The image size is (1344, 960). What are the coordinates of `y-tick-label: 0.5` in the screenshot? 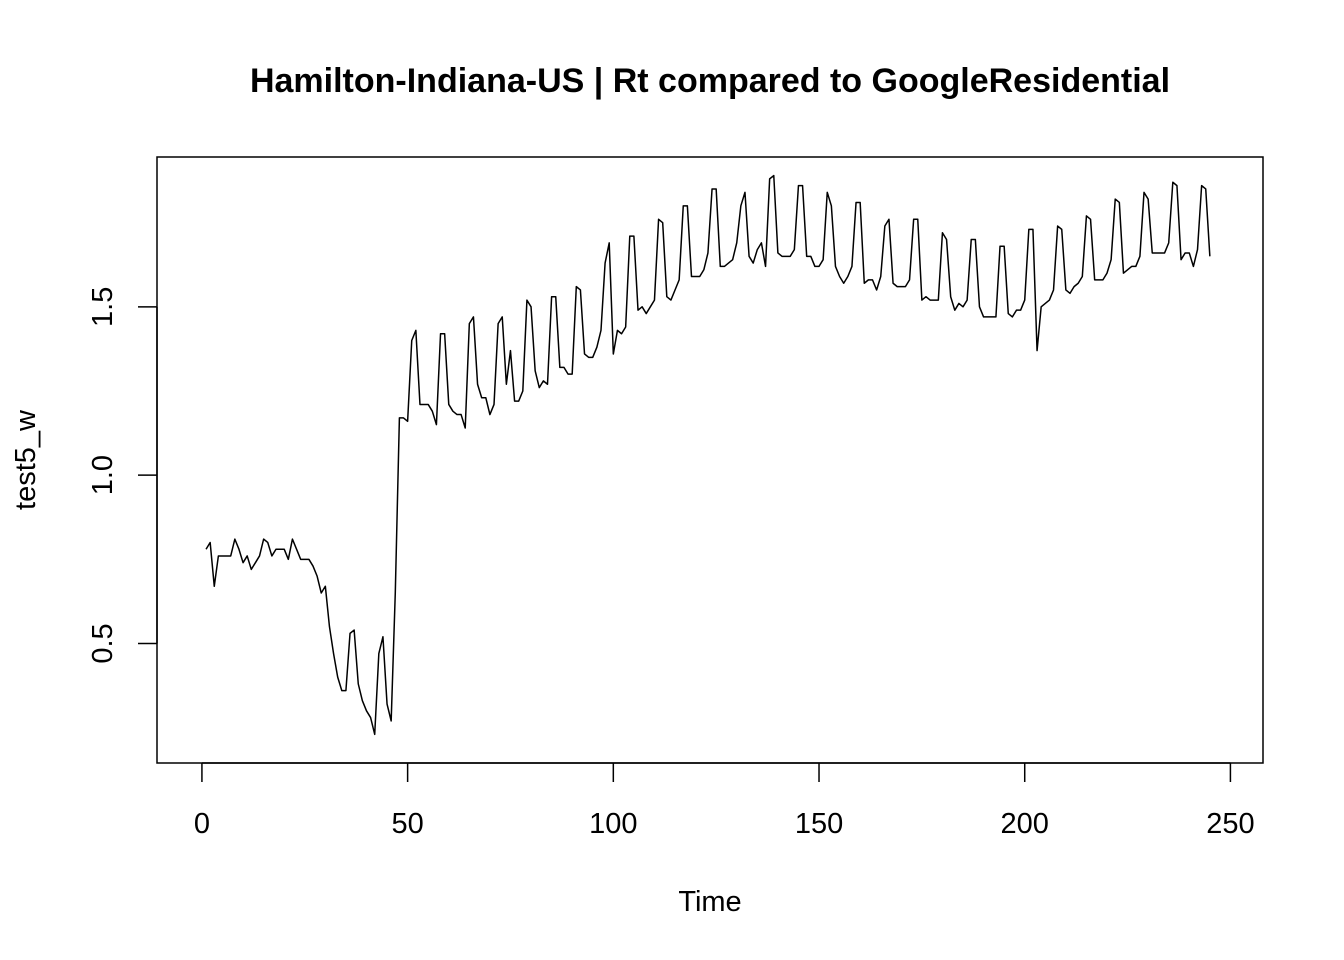 It's located at (103, 643).